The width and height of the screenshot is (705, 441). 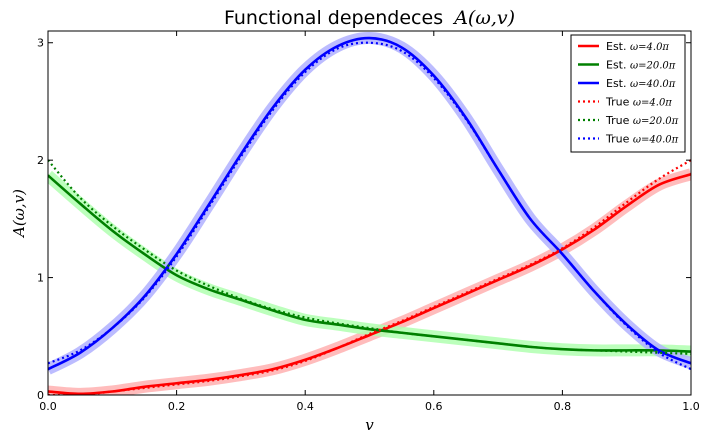 What do you see at coordinates (369, 425) in the screenshot?
I see `x-axis-label: v` at bounding box center [369, 425].